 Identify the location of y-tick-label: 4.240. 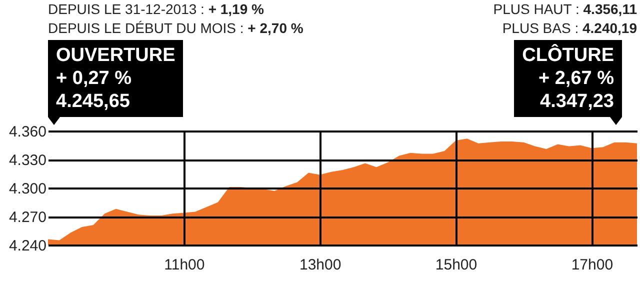
(27, 246).